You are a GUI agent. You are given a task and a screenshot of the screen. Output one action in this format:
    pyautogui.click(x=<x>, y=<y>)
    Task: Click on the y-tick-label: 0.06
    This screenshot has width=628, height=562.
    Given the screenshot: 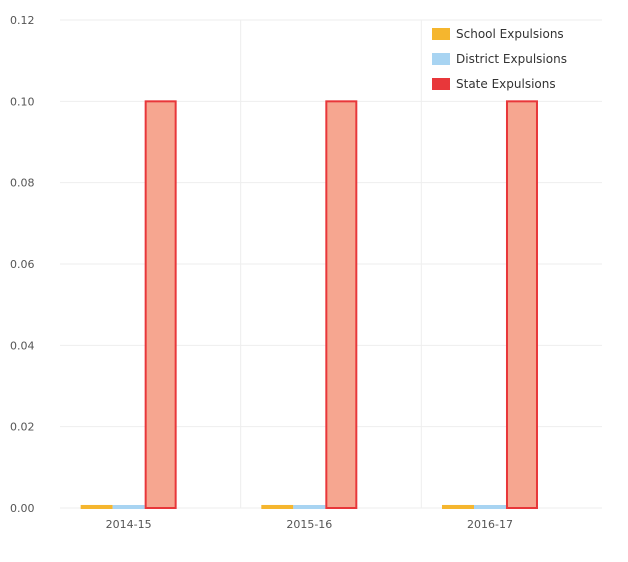 What is the action you would take?
    pyautogui.click(x=22, y=264)
    